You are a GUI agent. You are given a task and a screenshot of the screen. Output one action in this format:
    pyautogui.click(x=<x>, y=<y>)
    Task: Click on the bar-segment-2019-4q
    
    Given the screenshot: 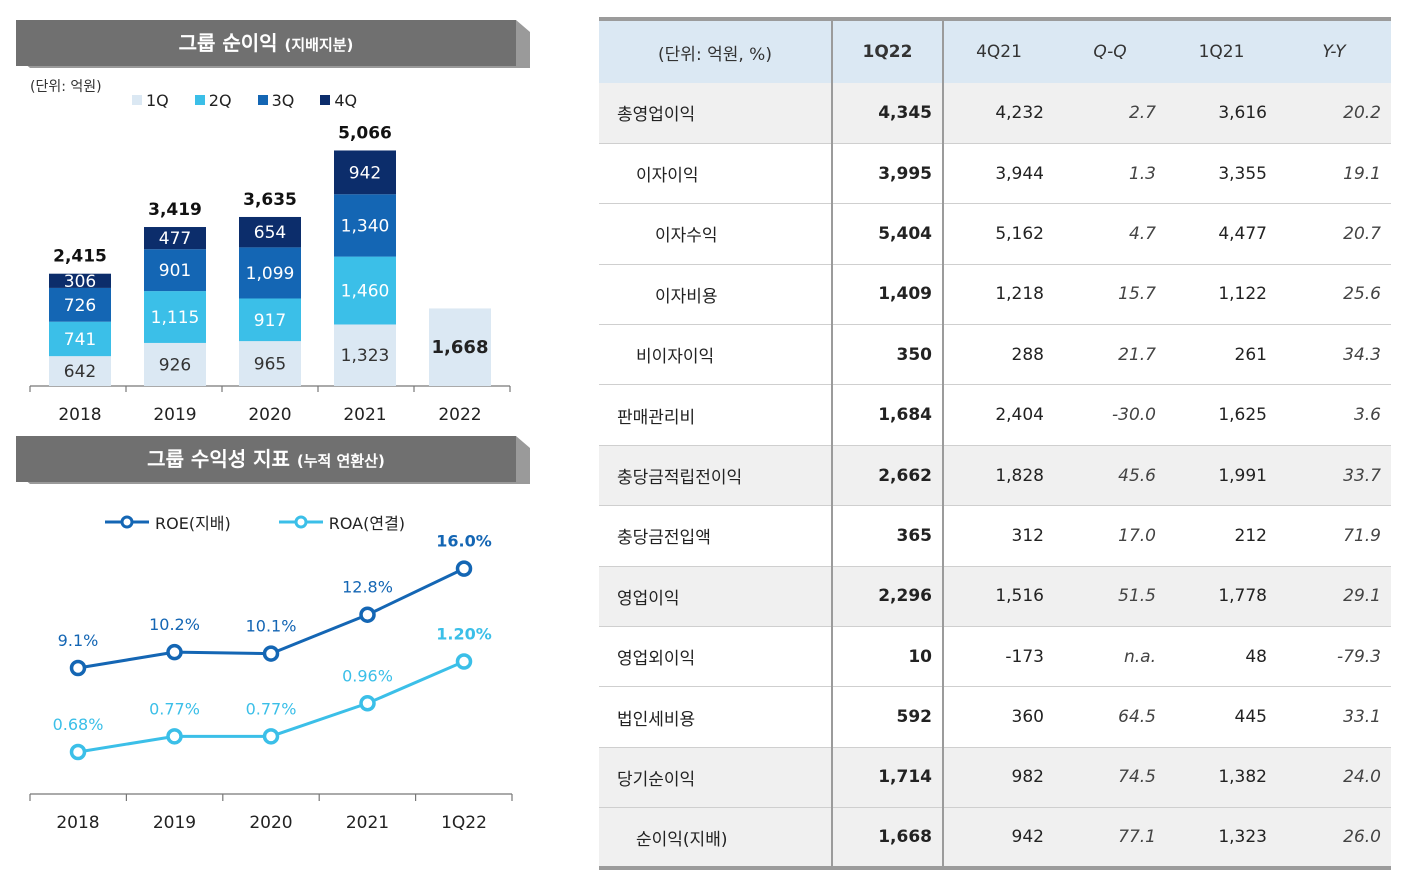 What is the action you would take?
    pyautogui.click(x=175, y=238)
    